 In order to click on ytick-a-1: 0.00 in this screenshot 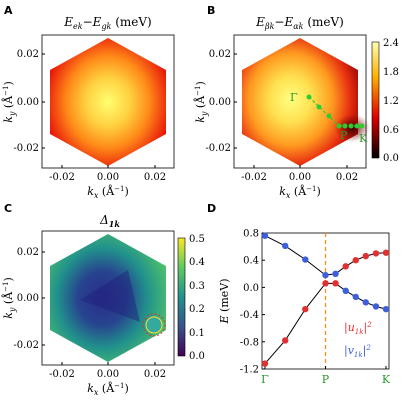, I will do `click(28, 102)`.